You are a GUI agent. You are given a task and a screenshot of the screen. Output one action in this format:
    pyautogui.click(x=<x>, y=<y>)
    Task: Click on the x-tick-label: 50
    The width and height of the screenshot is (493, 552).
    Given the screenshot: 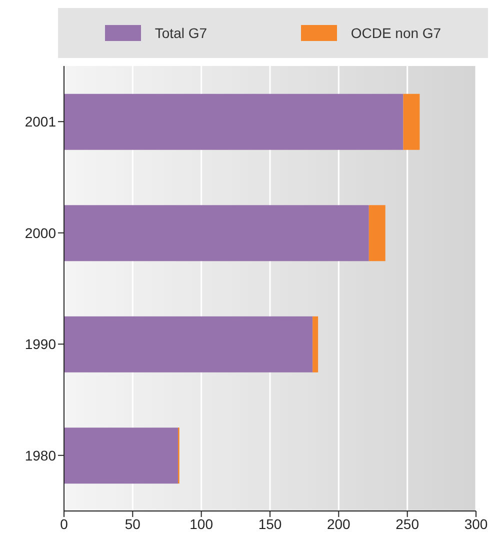 What is the action you would take?
    pyautogui.click(x=132, y=524)
    